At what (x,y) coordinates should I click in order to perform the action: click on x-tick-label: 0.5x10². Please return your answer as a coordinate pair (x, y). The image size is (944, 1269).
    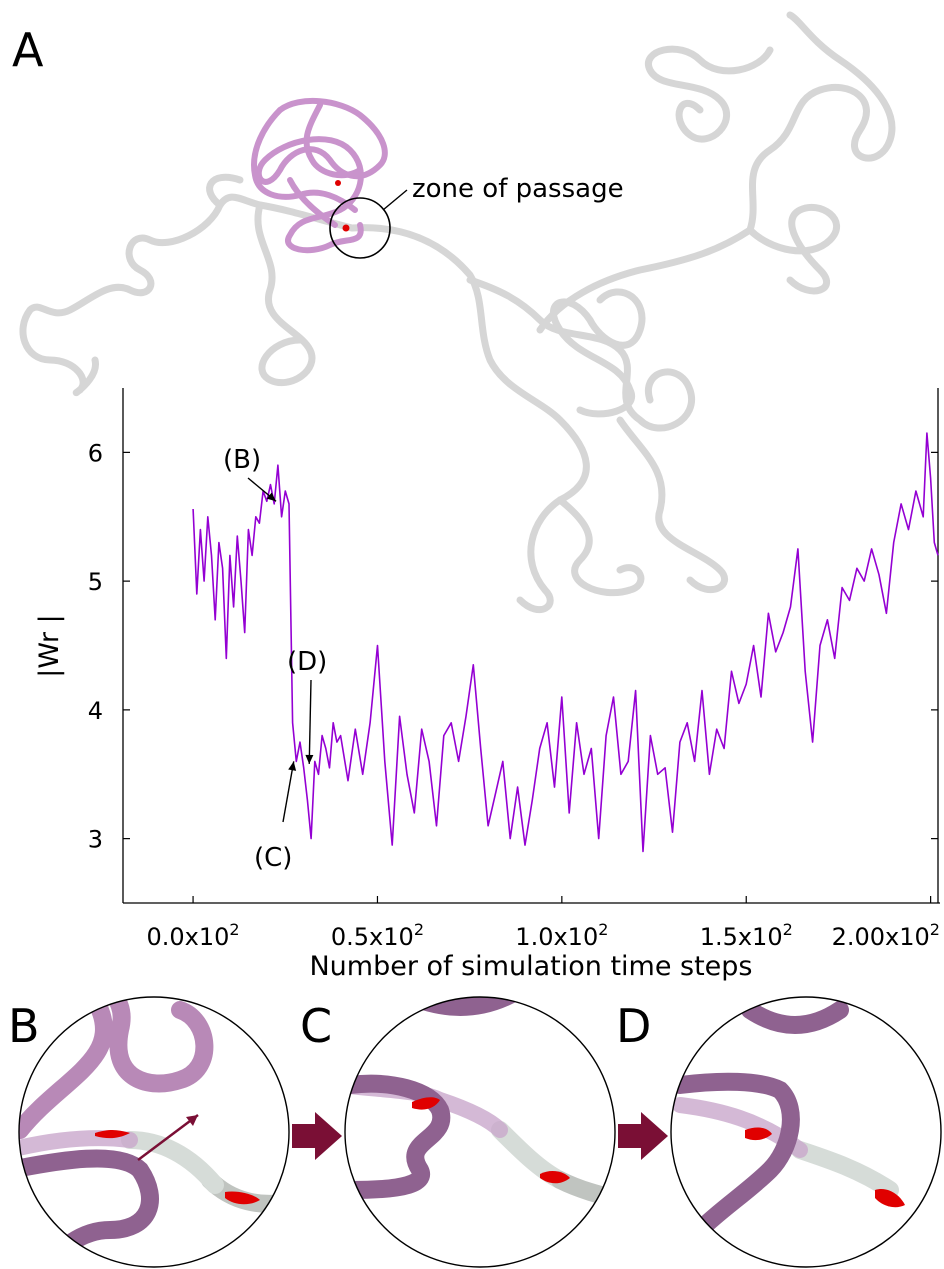
    Looking at the image, I should click on (377, 935).